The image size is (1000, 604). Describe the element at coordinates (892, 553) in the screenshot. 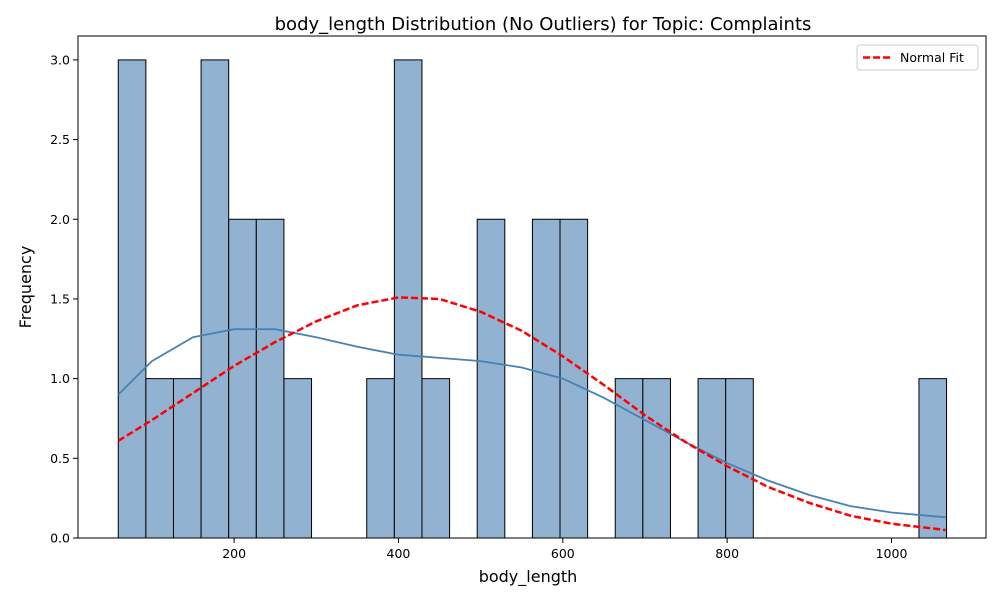

I see `x-tick-label: 1000` at that location.